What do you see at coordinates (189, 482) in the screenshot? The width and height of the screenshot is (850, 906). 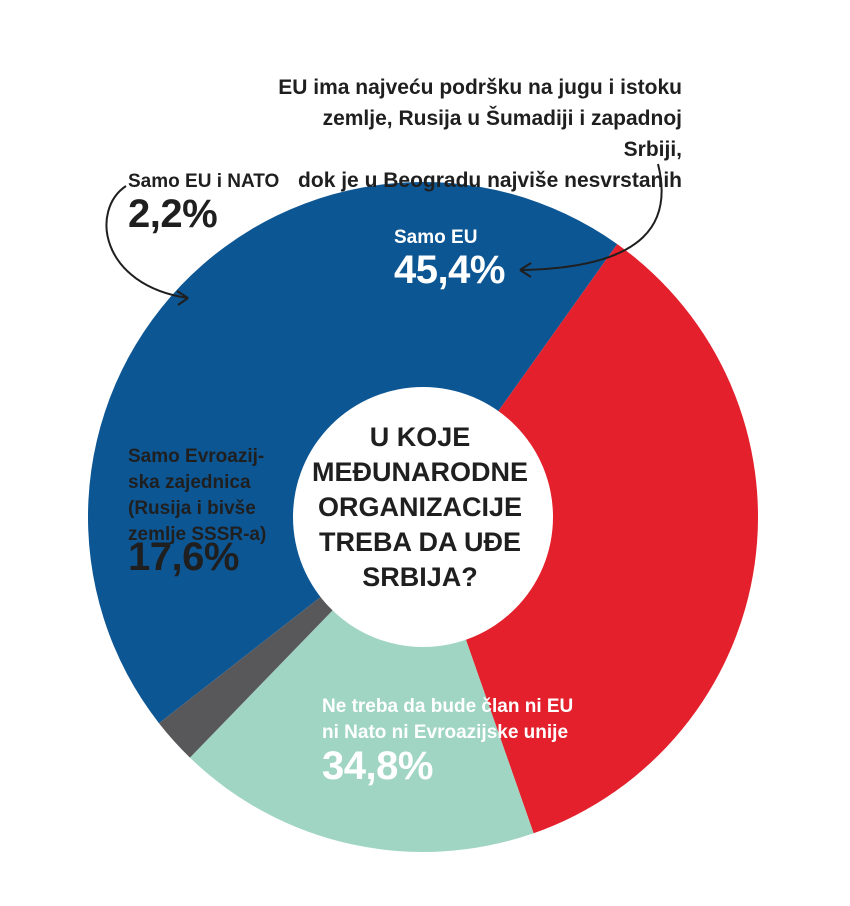 I see `label-line: ska zajednica` at bounding box center [189, 482].